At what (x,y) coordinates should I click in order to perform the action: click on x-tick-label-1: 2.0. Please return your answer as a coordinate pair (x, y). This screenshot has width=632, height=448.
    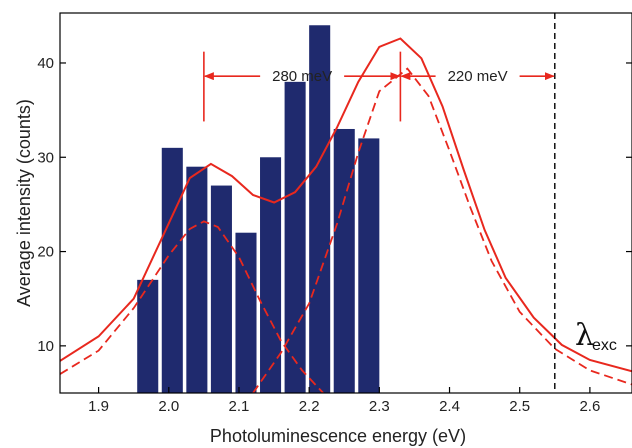
    Looking at the image, I should click on (168, 406).